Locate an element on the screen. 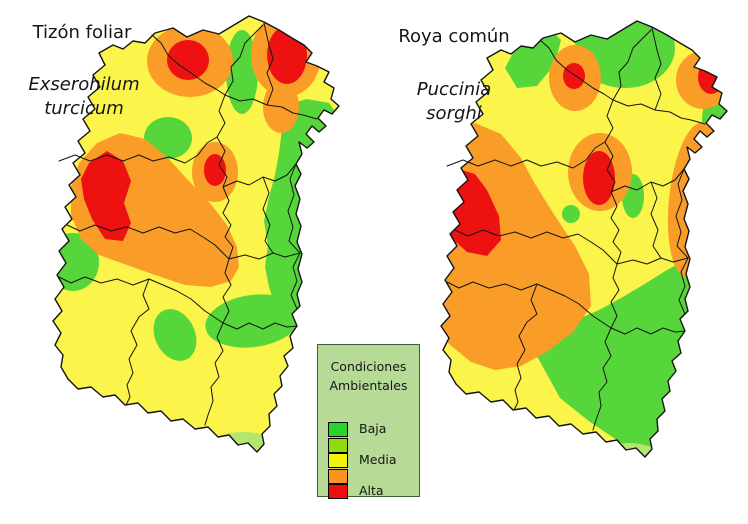 The height and width of the screenshot is (524, 748). legend-title: Condiciones Ambientales is located at coordinates (368, 376).